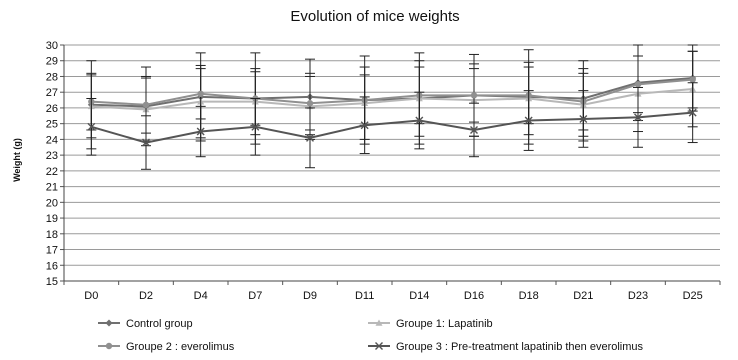 The image size is (738, 360). What do you see at coordinates (583, 296) in the screenshot?
I see `x-tick-label: D21` at bounding box center [583, 296].